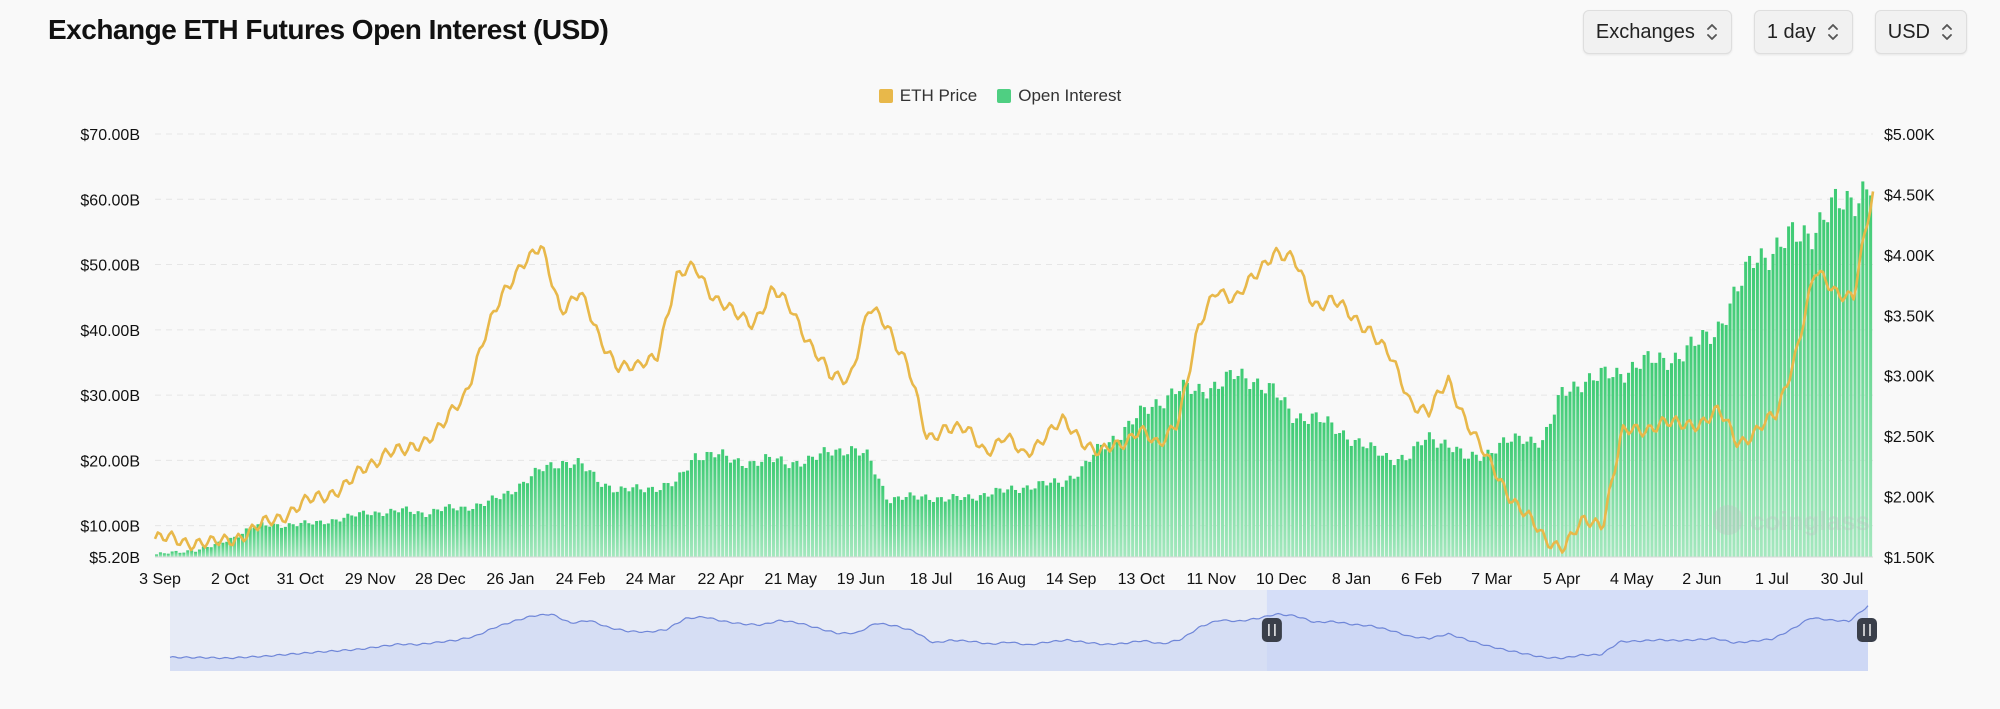 The width and height of the screenshot is (2000, 709). I want to click on x-tick-label: 11 Nov, so click(1211, 579).